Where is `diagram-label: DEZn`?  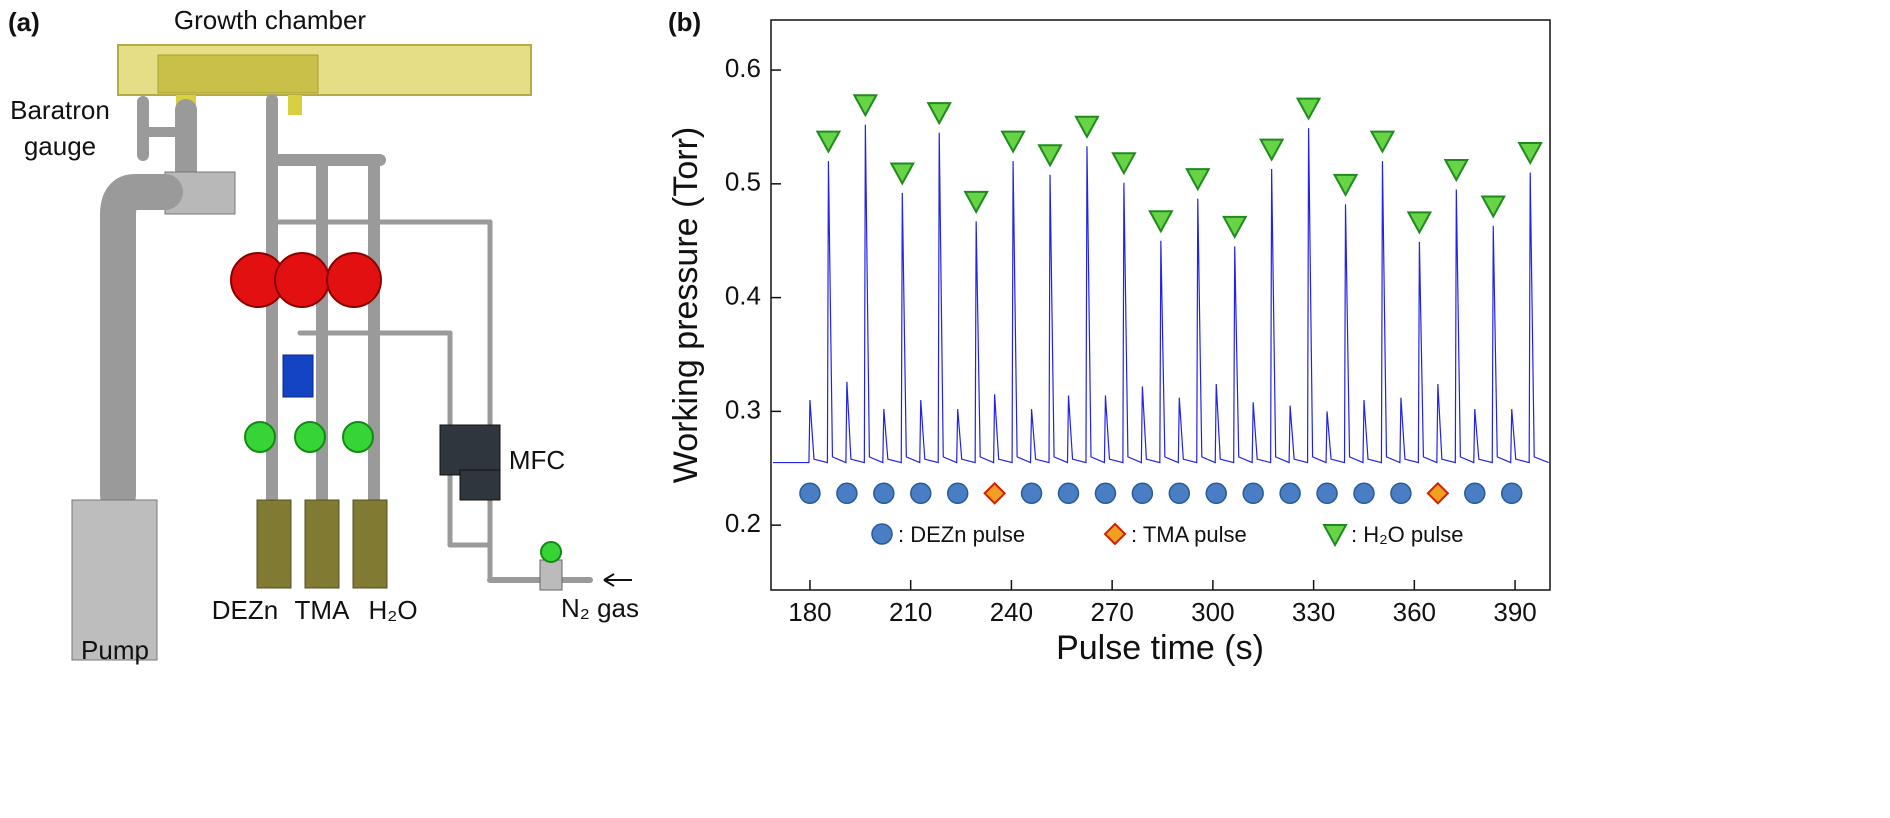 diagram-label: DEZn is located at coordinates (245, 610).